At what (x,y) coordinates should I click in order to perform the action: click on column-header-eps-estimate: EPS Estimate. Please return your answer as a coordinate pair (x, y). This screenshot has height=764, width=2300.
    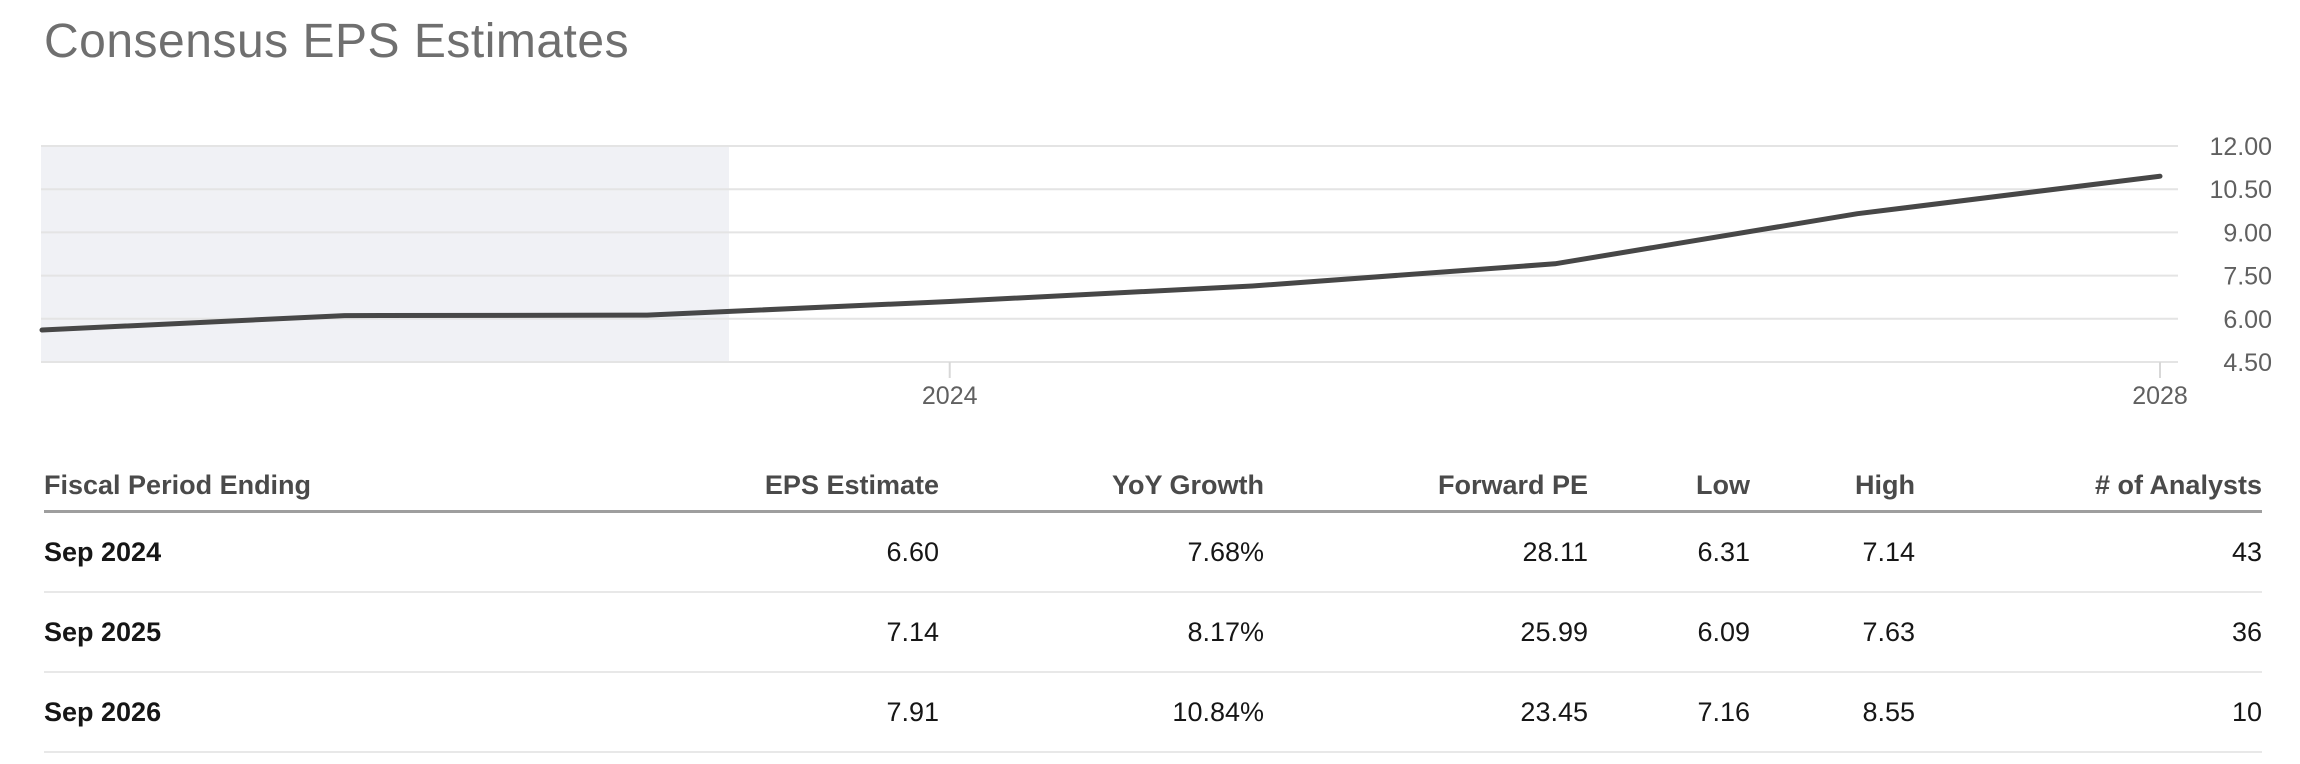
    Looking at the image, I should click on (741, 486).